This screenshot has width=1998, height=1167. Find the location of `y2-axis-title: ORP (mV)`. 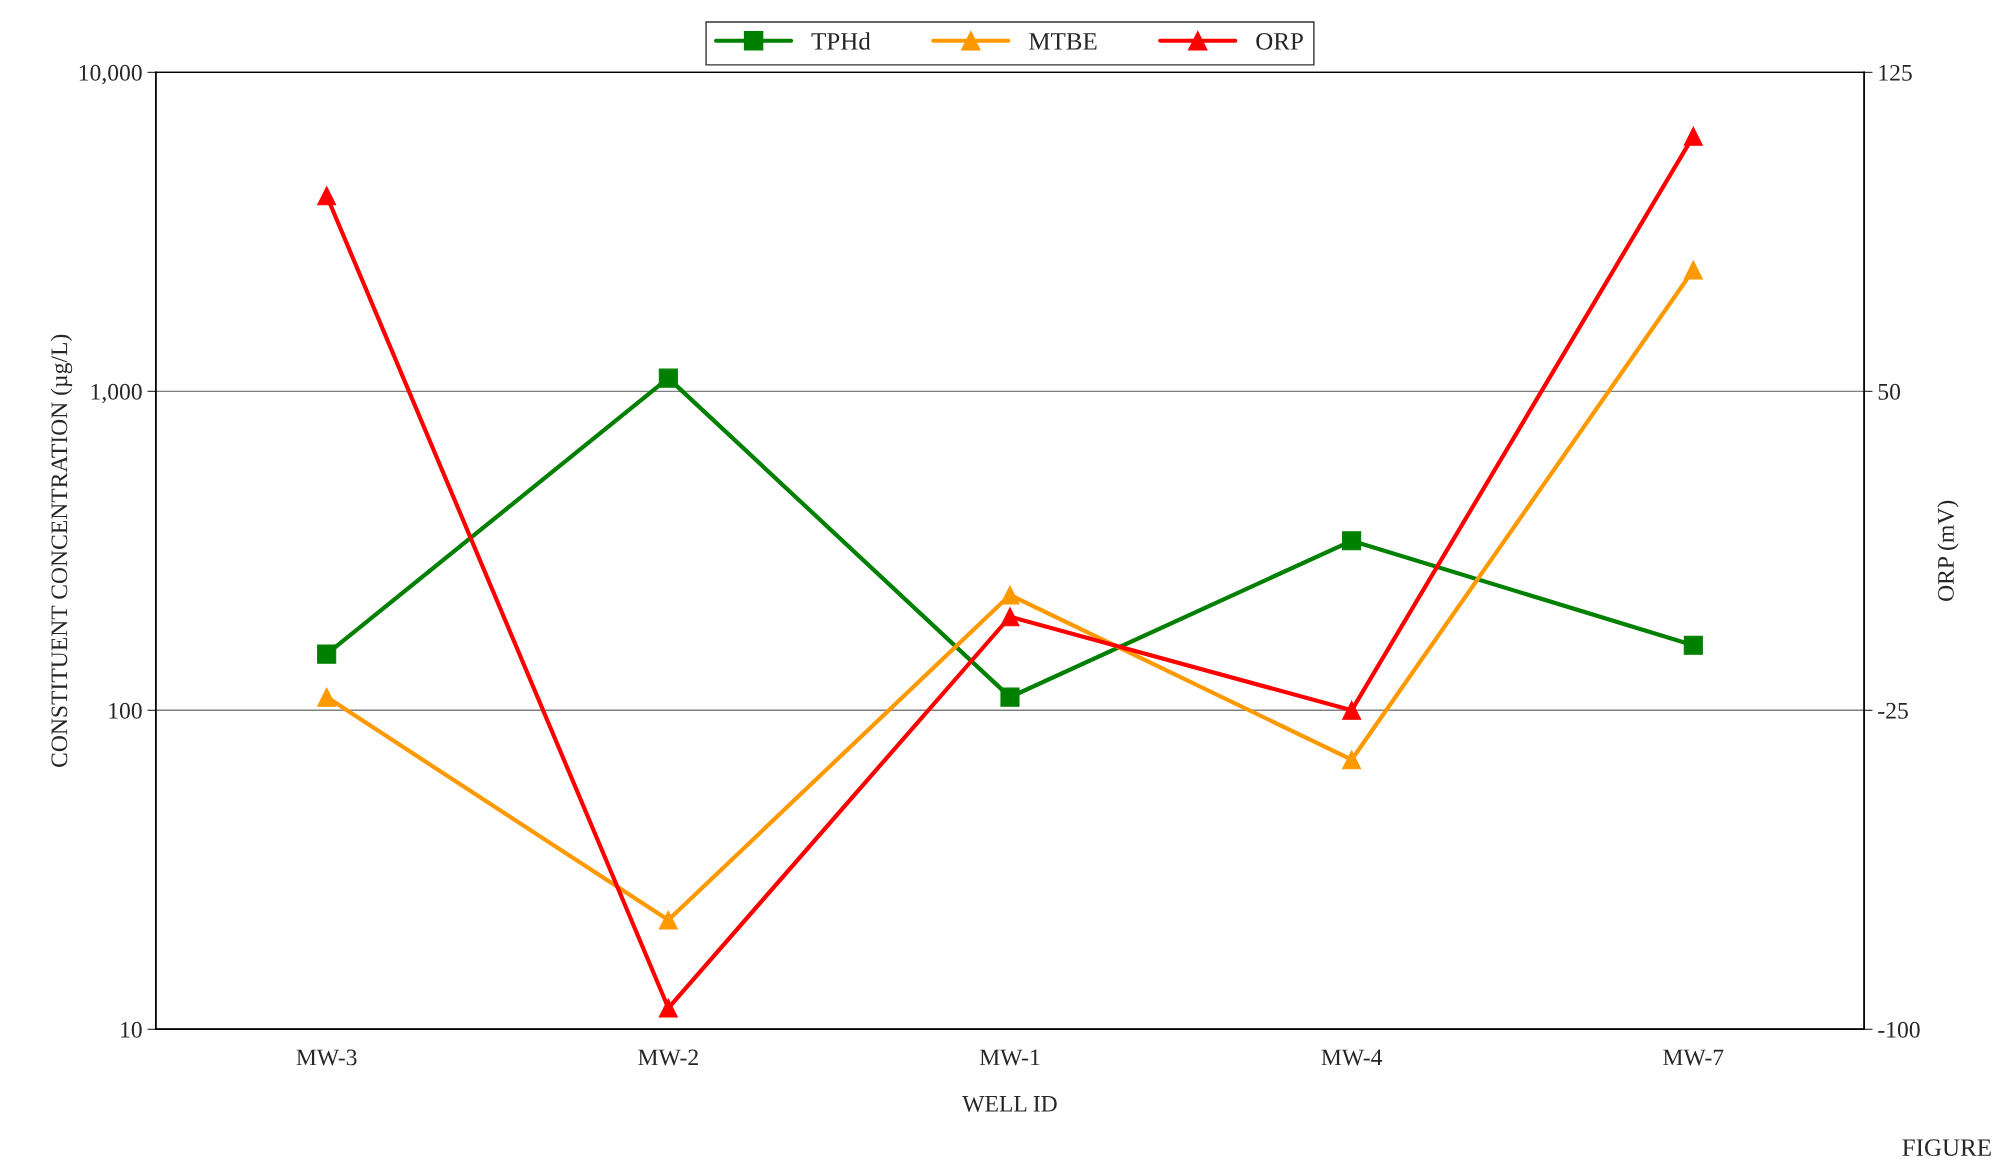

y2-axis-title: ORP (mV) is located at coordinates (1948, 550).